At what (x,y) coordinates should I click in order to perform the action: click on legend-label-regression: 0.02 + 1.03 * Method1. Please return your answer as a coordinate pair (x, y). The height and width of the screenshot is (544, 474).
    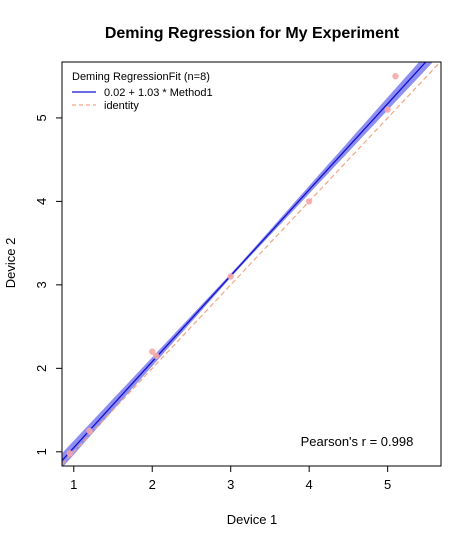
    Looking at the image, I should click on (158, 93).